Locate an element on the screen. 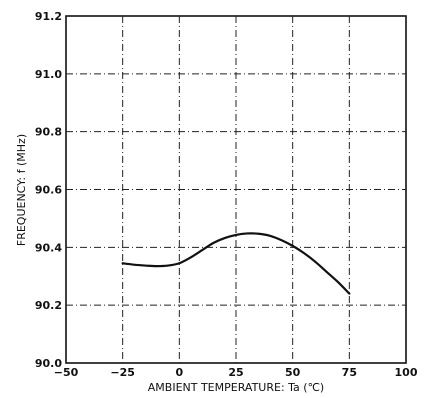 This screenshot has width=433, height=398. y-tick-label: 91.0 is located at coordinates (48, 74).